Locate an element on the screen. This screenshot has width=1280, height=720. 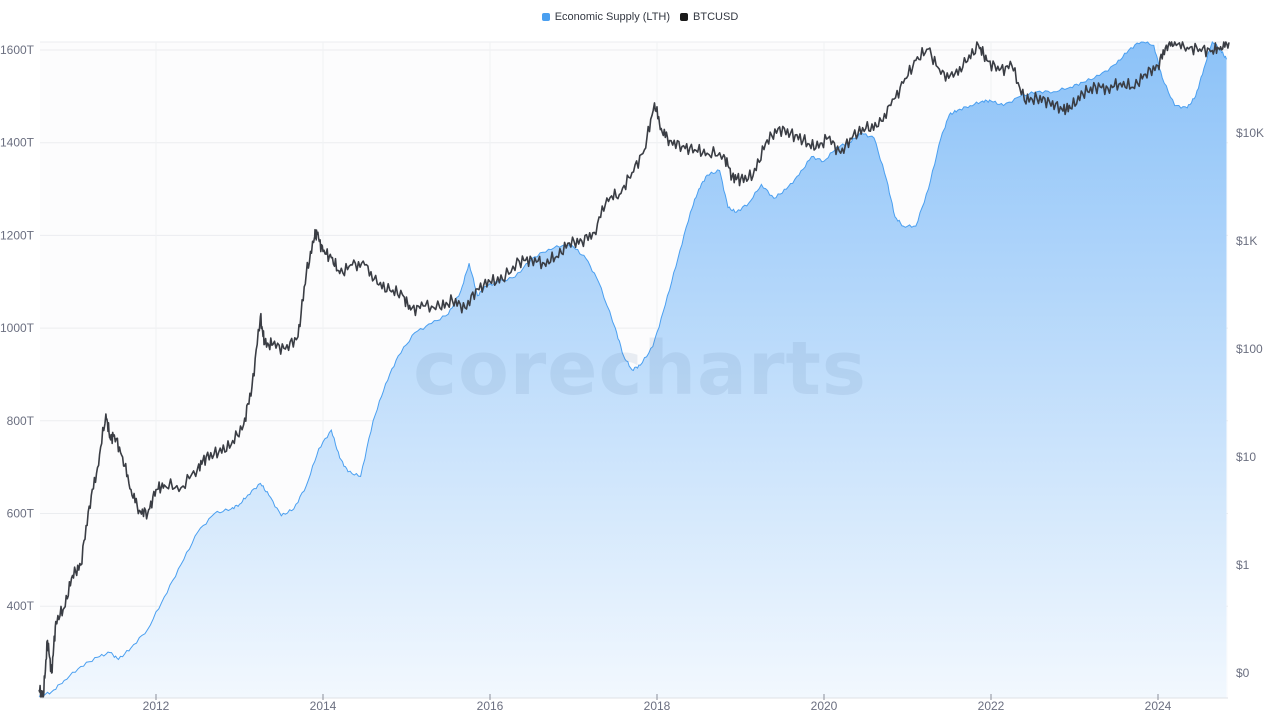
x-tick-label: 2012 is located at coordinates (156, 706).